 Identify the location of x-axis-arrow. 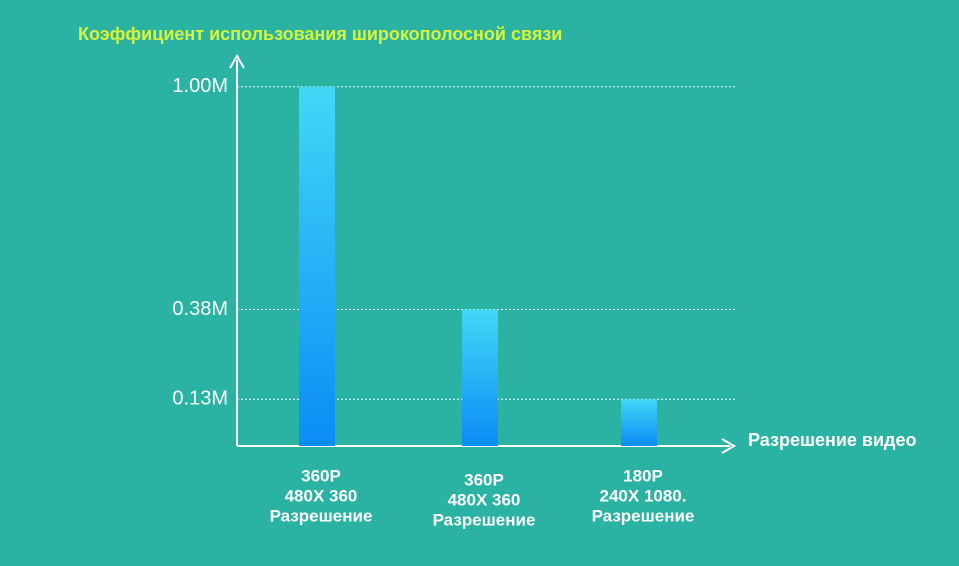
(728, 446).